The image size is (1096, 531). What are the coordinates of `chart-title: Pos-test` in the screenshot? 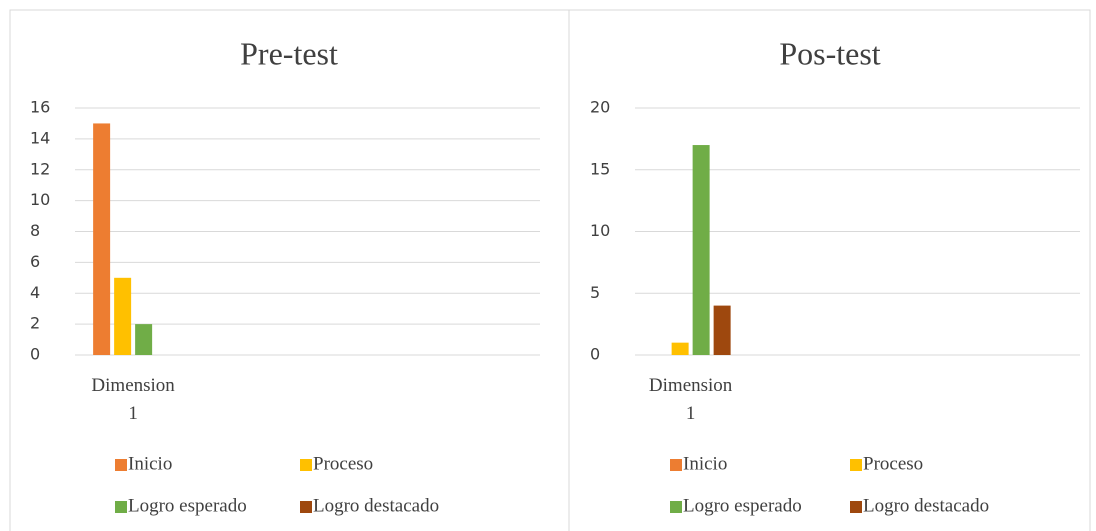 It's located at (829, 53).